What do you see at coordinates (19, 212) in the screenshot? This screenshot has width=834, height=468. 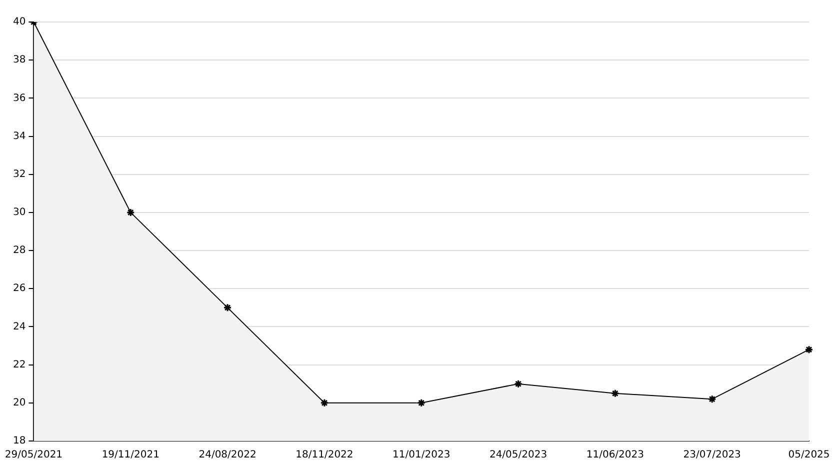 I see `y-tick-label: 30` at bounding box center [19, 212].